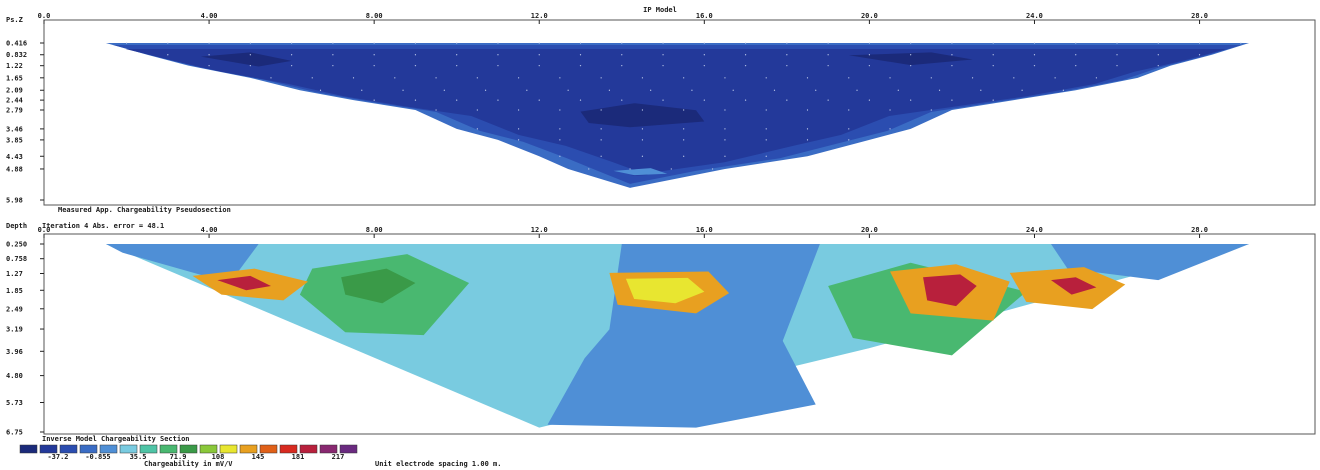  What do you see at coordinates (116, 439) in the screenshot?
I see `legend-section-title: Inverse Model Chargeability Section` at bounding box center [116, 439].